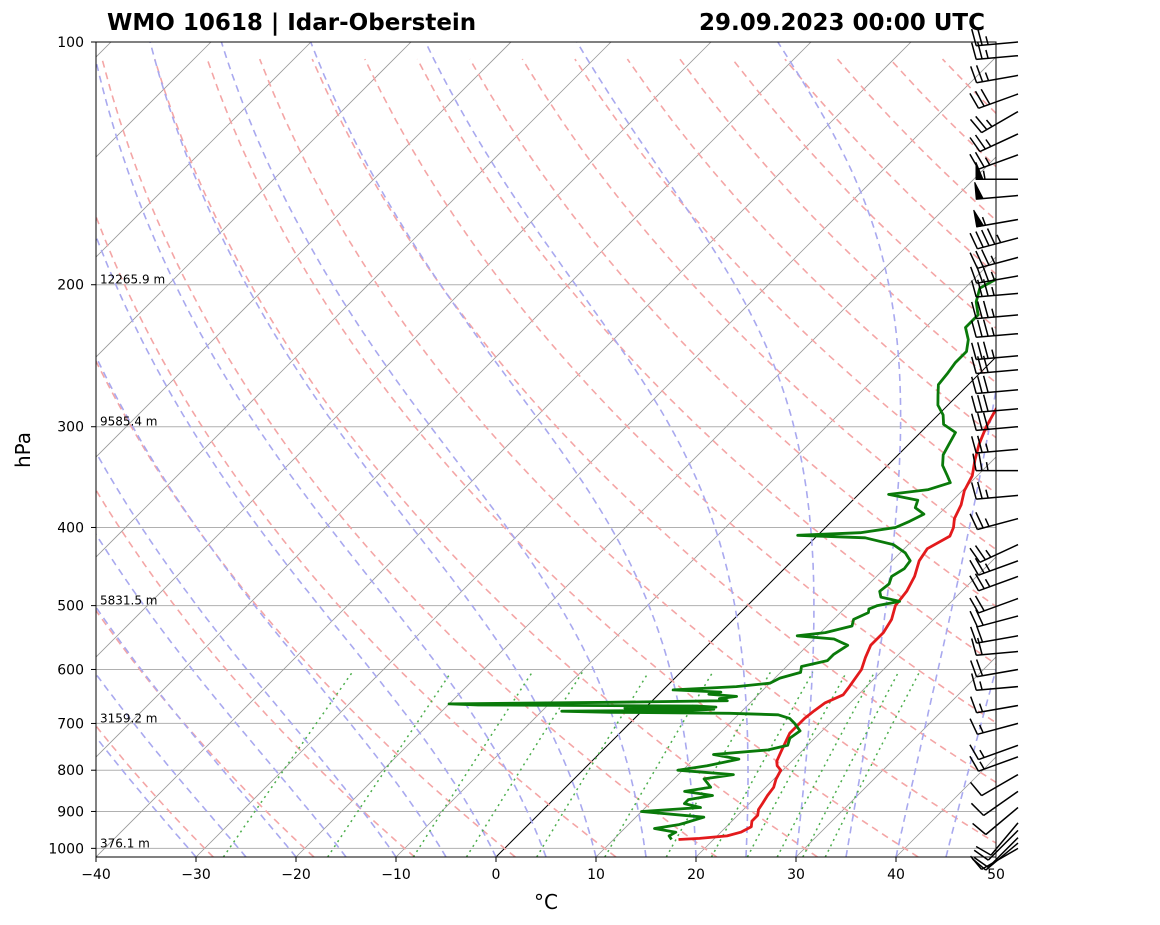 This screenshot has width=1160, height=925. Describe the element at coordinates (129, 718) in the screenshot. I see `height-label: 3159.2 m` at that location.